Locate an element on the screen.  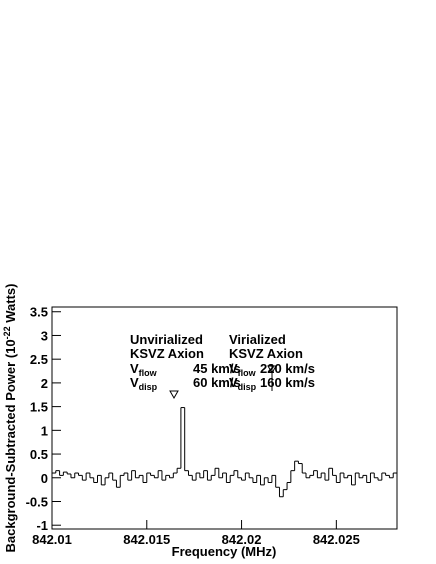
x-tick-label: 842.015 is located at coordinates (146, 539).